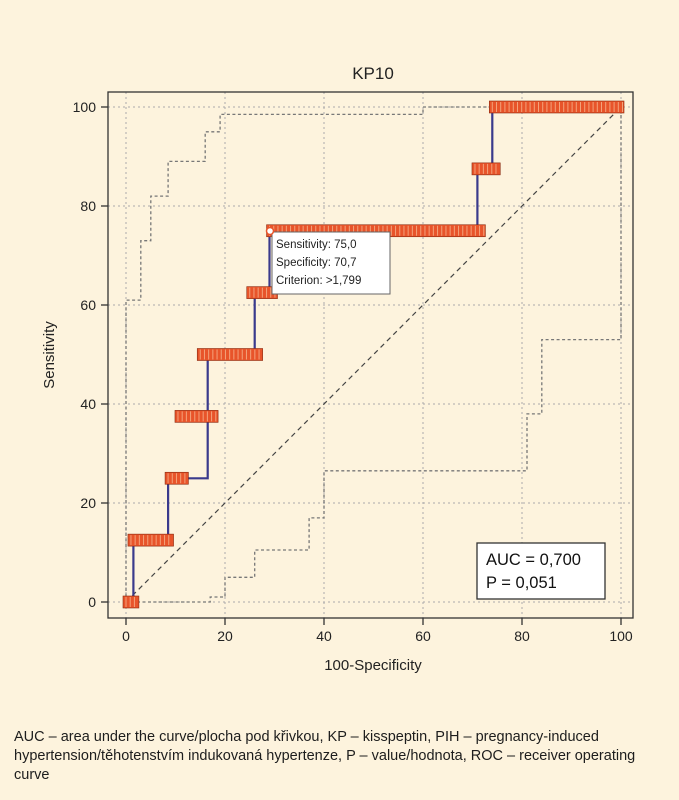  I want to click on x-tick-label: 0, so click(126, 636).